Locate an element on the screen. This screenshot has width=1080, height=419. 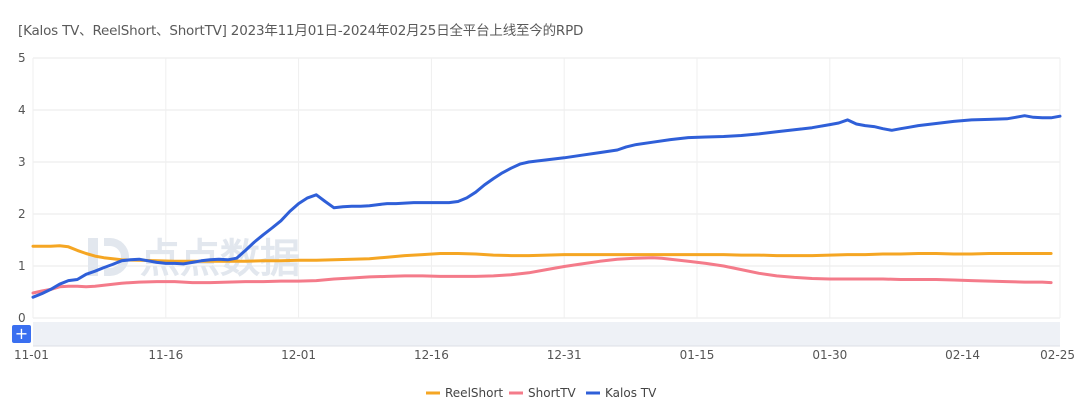
y-tick-label: 3 is located at coordinates (22, 162).